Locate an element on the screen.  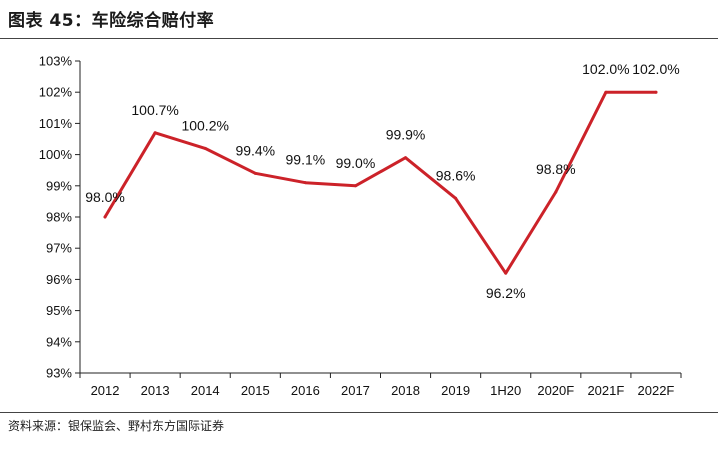
x-tick-label: 2015 is located at coordinates (255, 390).